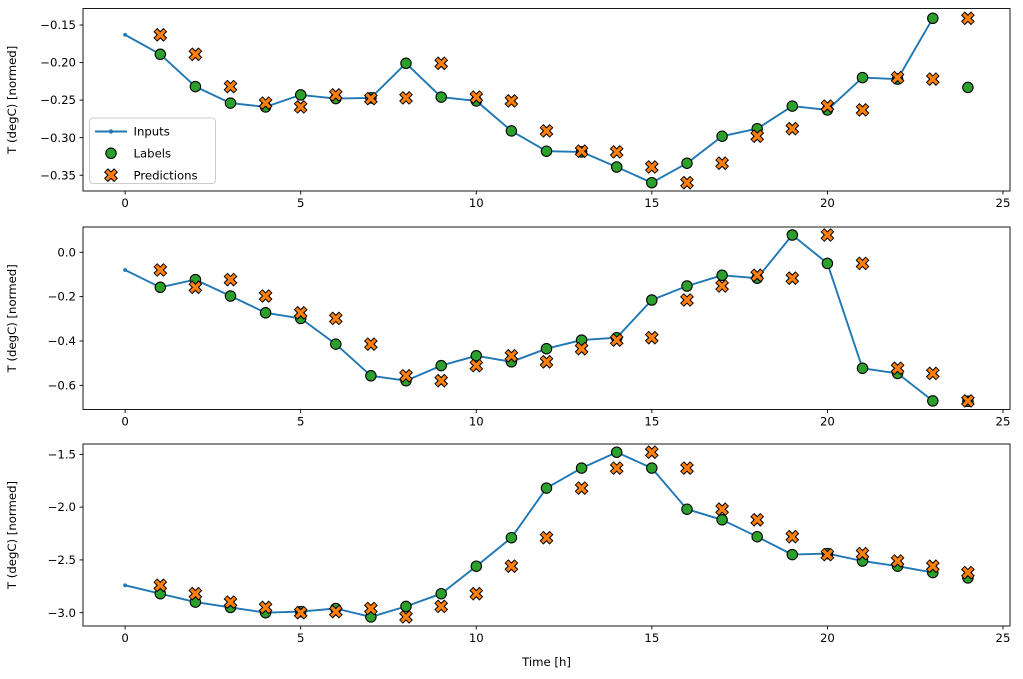  I want to click on labels-circle-icon, so click(111, 153).